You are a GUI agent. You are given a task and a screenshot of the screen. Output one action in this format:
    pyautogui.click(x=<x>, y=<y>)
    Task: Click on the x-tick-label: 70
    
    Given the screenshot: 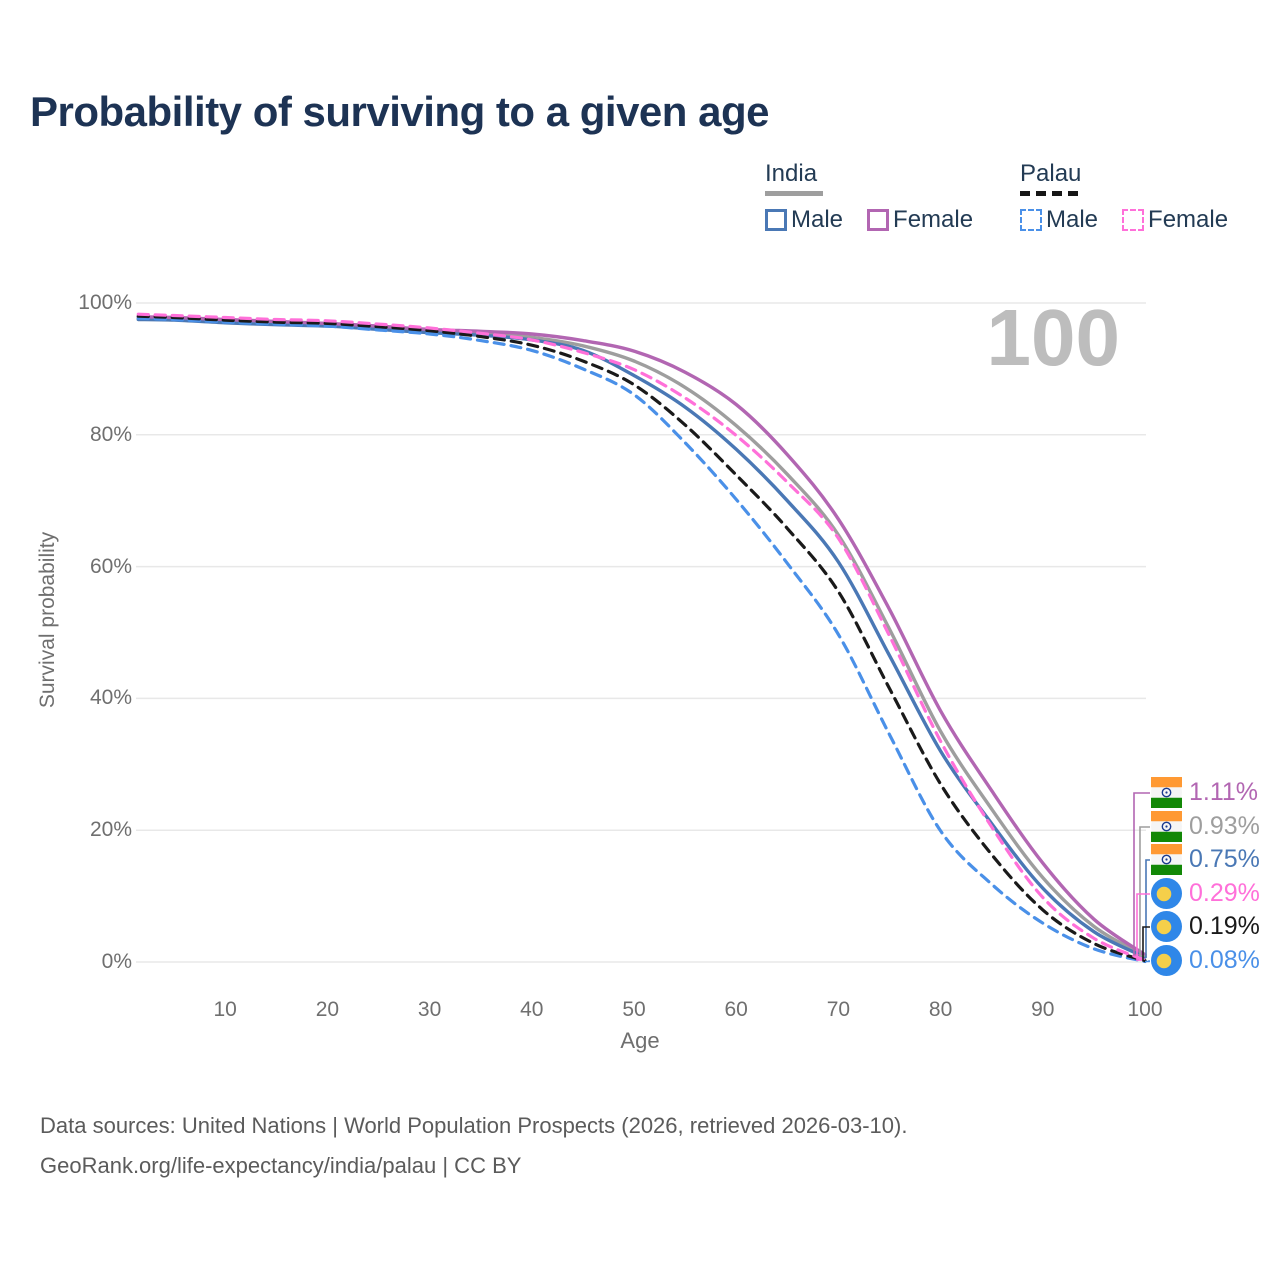 What is the action you would take?
    pyautogui.click(x=838, y=1009)
    